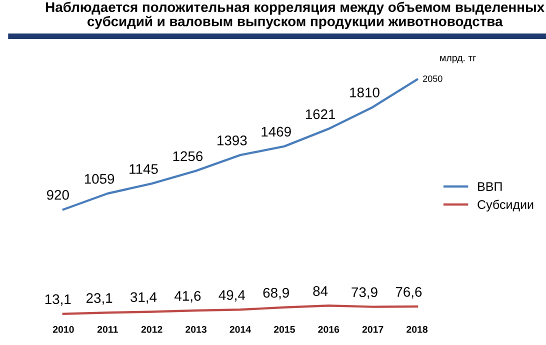 The height and width of the screenshot is (345, 546). Describe the element at coordinates (320, 291) in the screenshot. I see `data-label: 84` at that location.